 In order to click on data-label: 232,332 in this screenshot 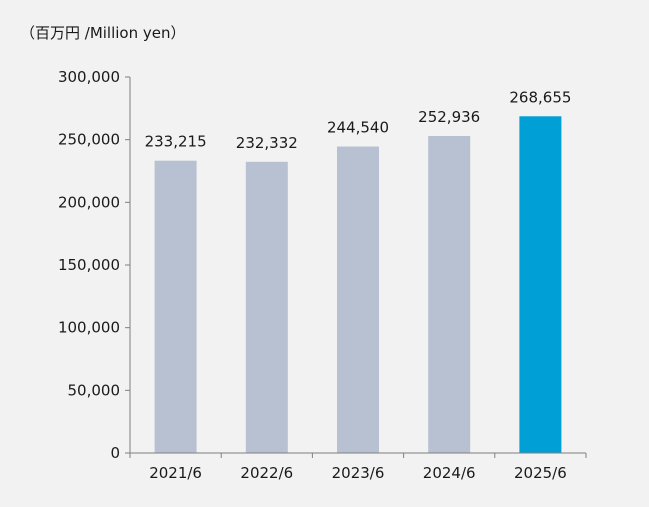, I will do `click(267, 143)`.